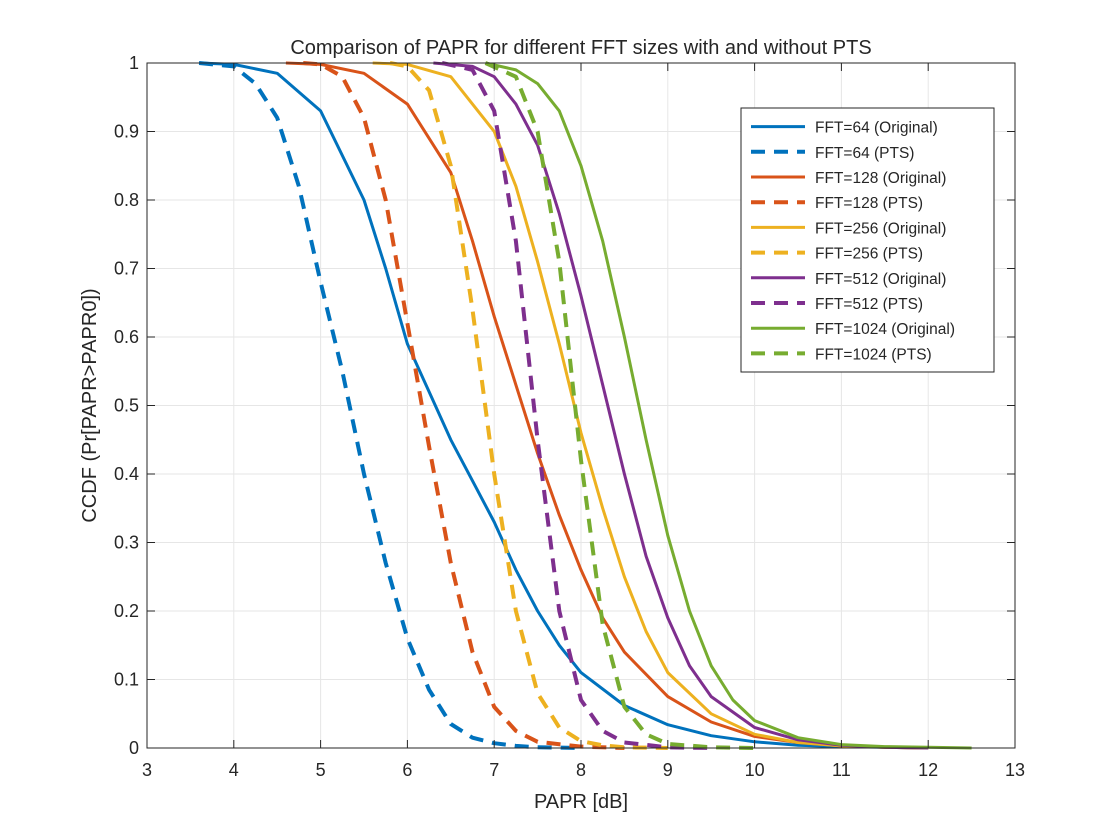 The image size is (1120, 840). What do you see at coordinates (668, 770) in the screenshot?
I see `x-tick-label: 9` at bounding box center [668, 770].